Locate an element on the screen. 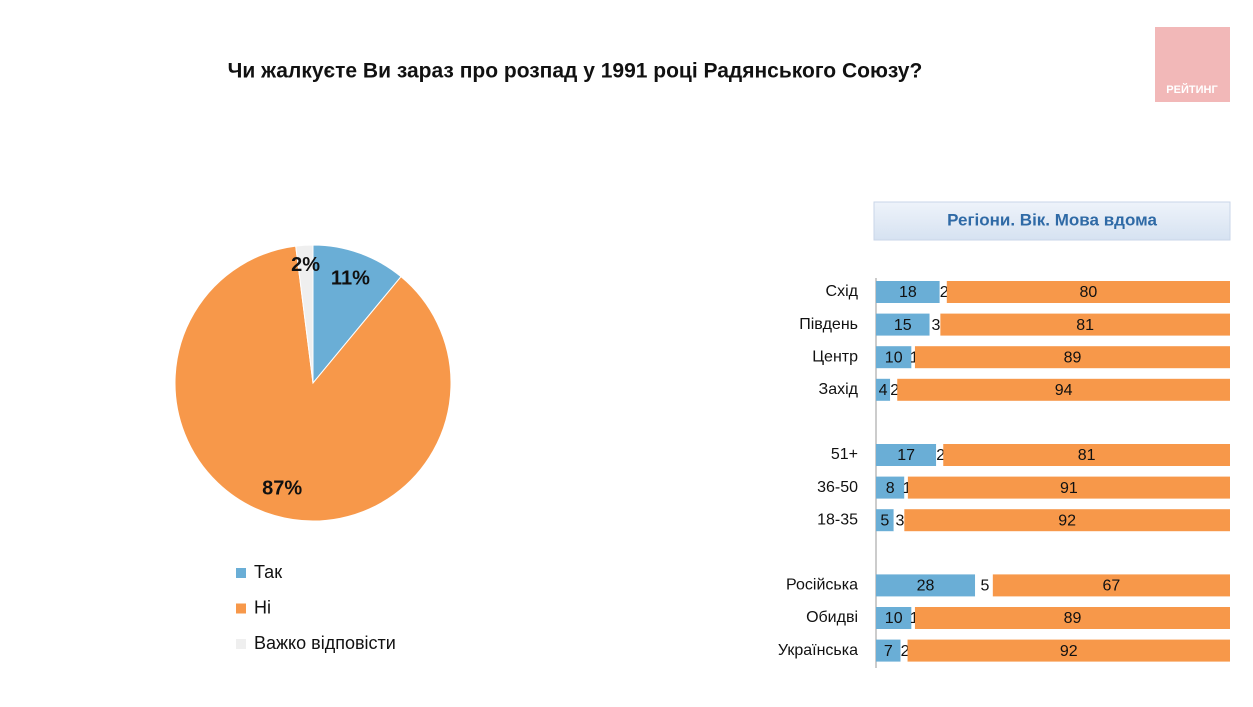  legend-label: Так is located at coordinates (268, 572).